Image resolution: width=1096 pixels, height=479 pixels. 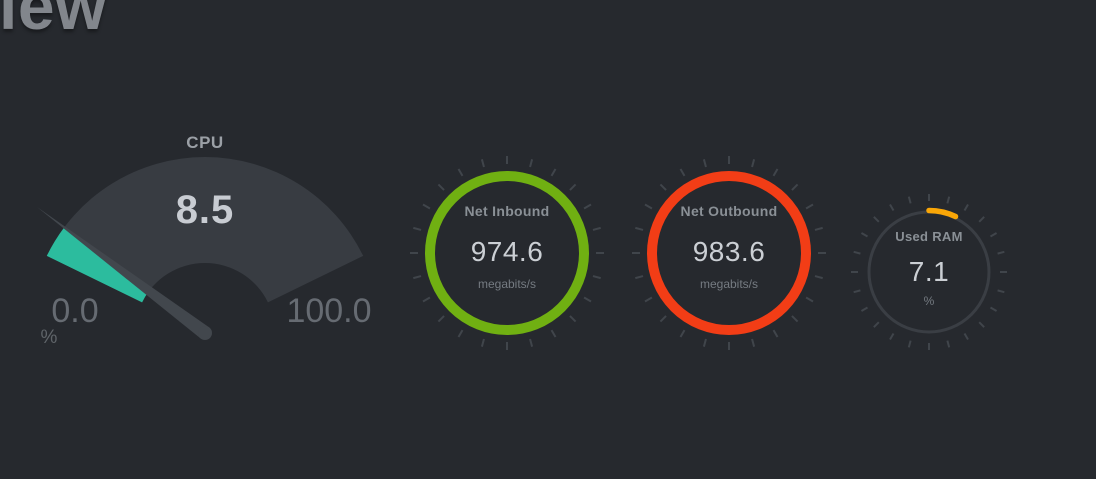 I want to click on net-inbound-gauge-panel: Net Inbound 974.6 megabits/s, so click(x=507, y=253).